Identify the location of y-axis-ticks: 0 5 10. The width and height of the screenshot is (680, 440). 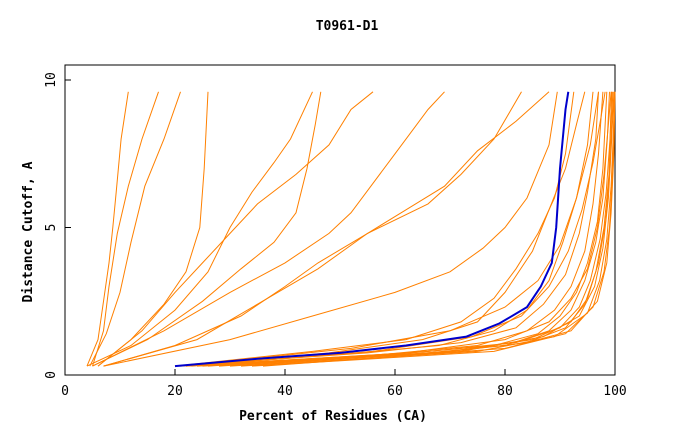
(57, 225).